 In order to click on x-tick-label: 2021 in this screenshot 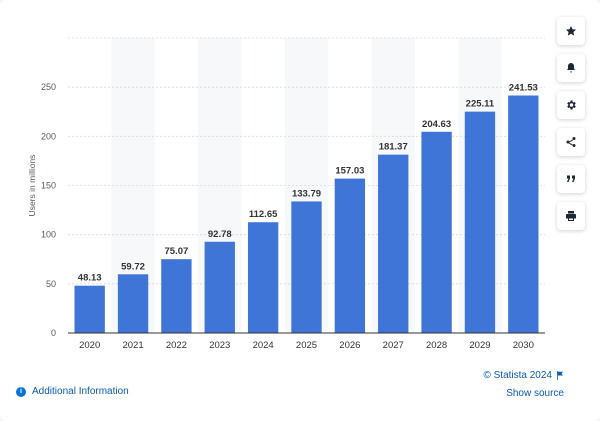, I will do `click(132, 345)`.